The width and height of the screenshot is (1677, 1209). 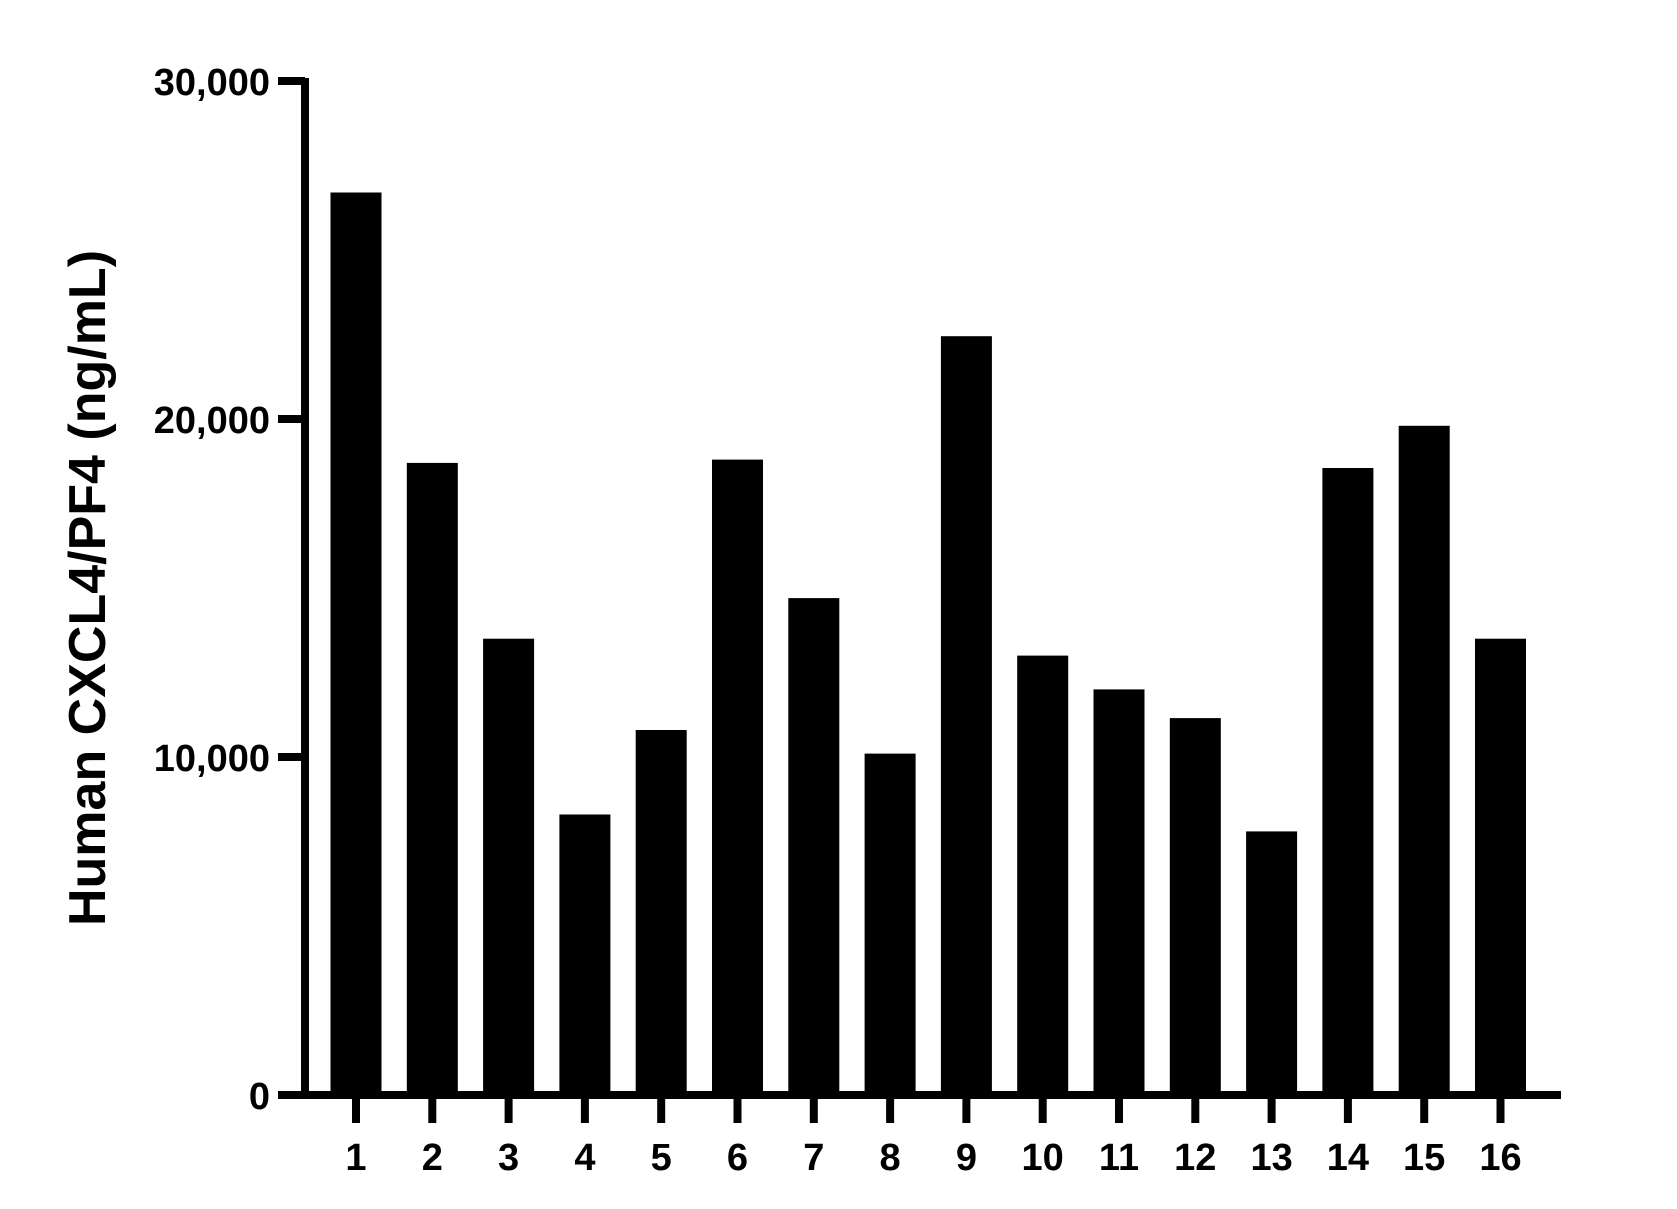 What do you see at coordinates (966, 1158) in the screenshot?
I see `x-tick-label: 9` at bounding box center [966, 1158].